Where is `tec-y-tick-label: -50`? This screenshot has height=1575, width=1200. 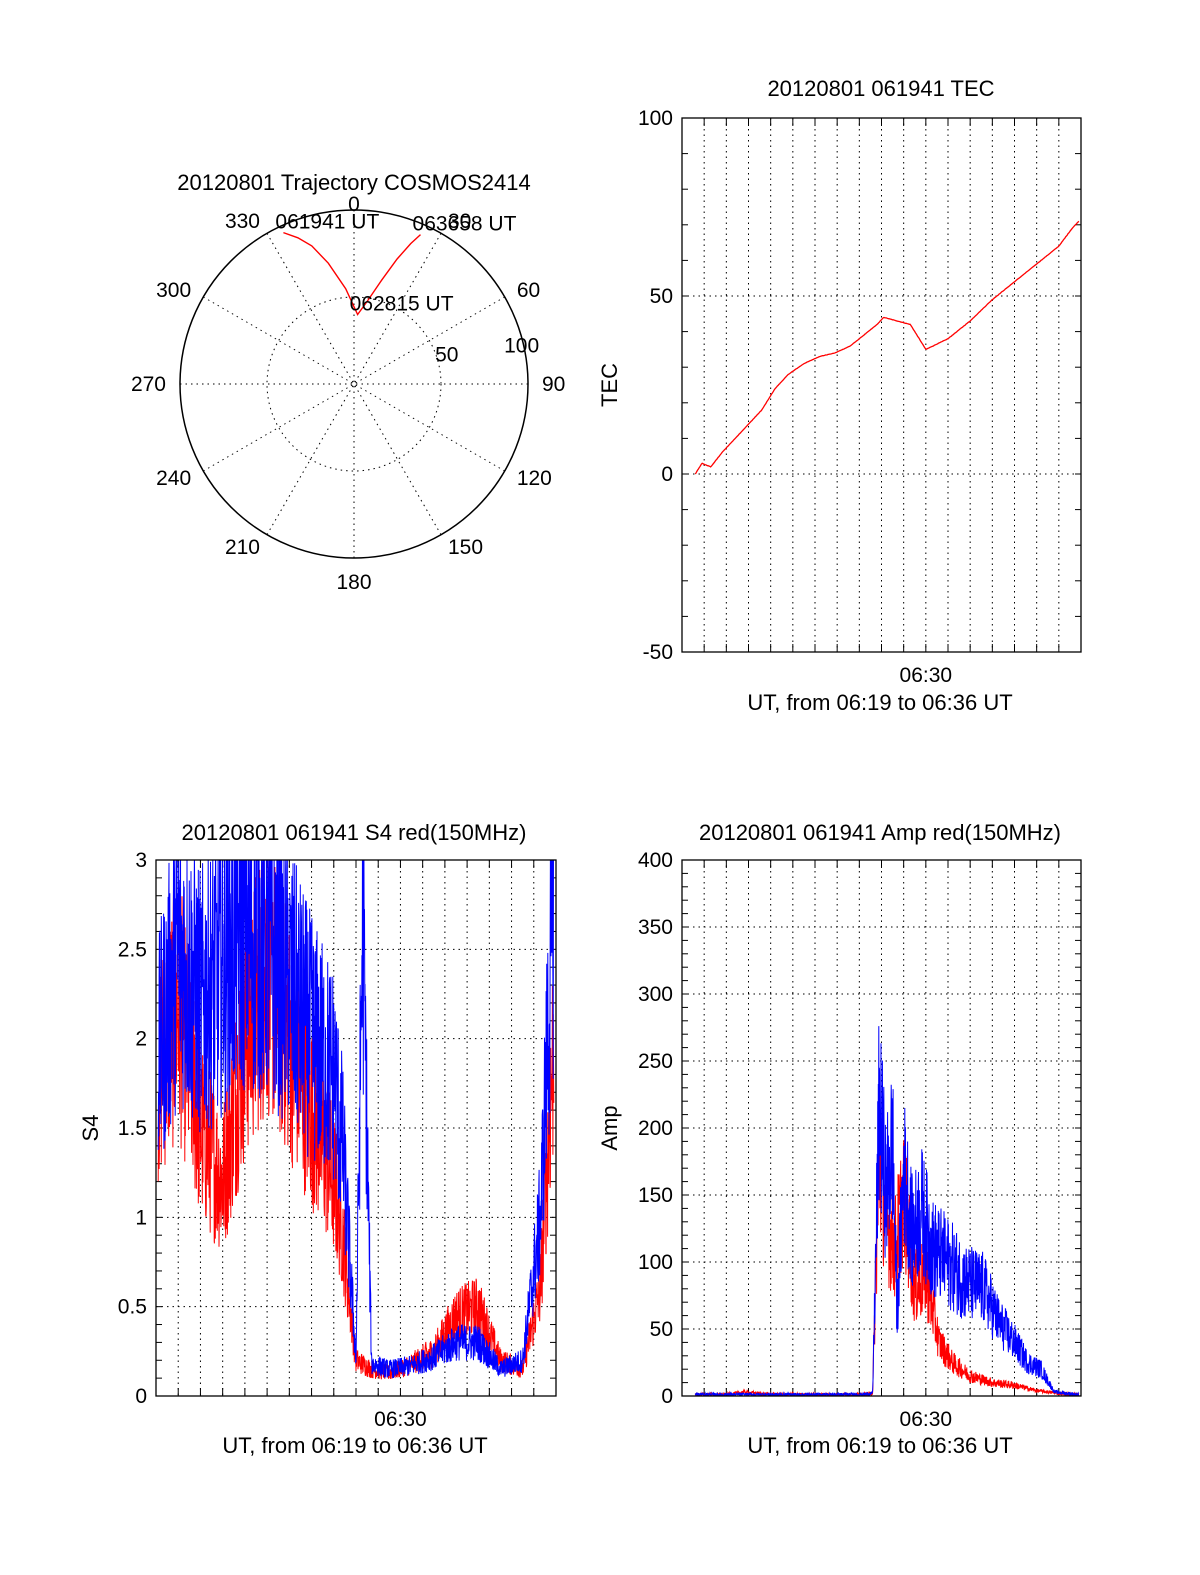
tec-y-tick-label: -50 is located at coordinates (658, 652).